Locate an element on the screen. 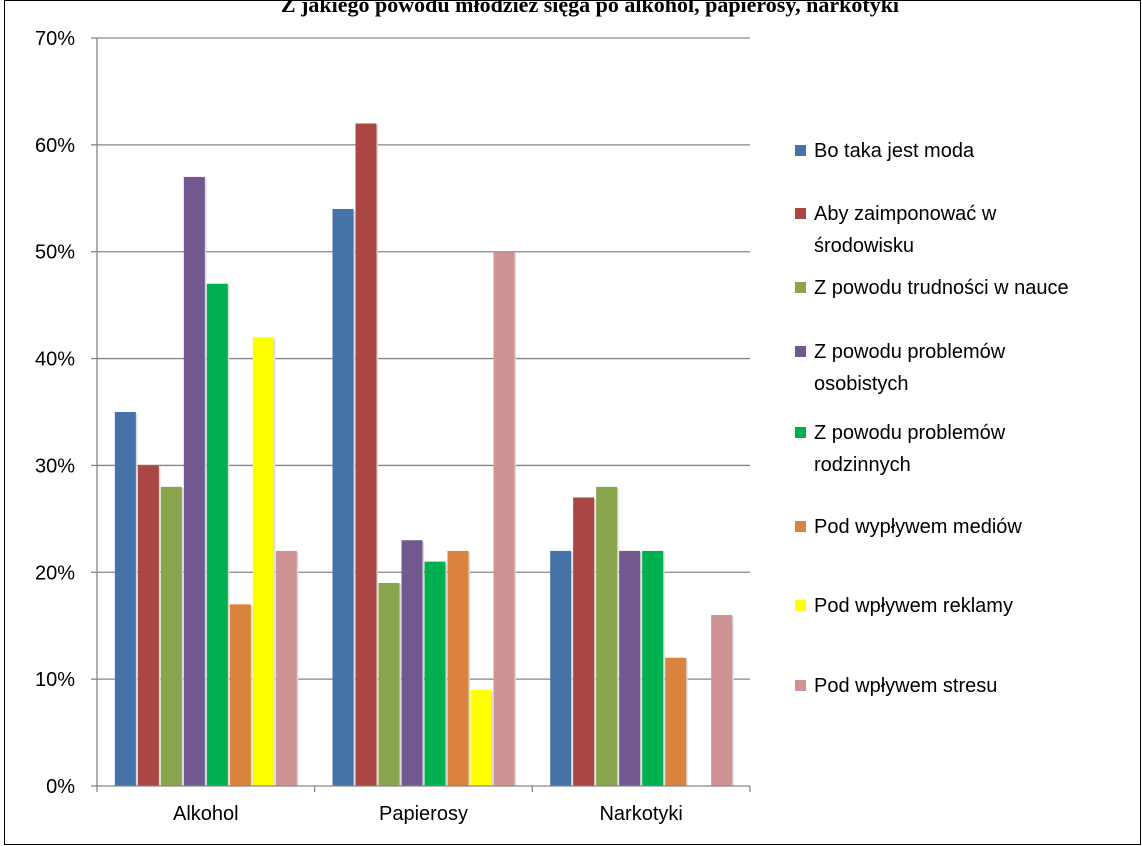 The width and height of the screenshot is (1142, 846). y-tick-label: 0% is located at coordinates (60, 787).